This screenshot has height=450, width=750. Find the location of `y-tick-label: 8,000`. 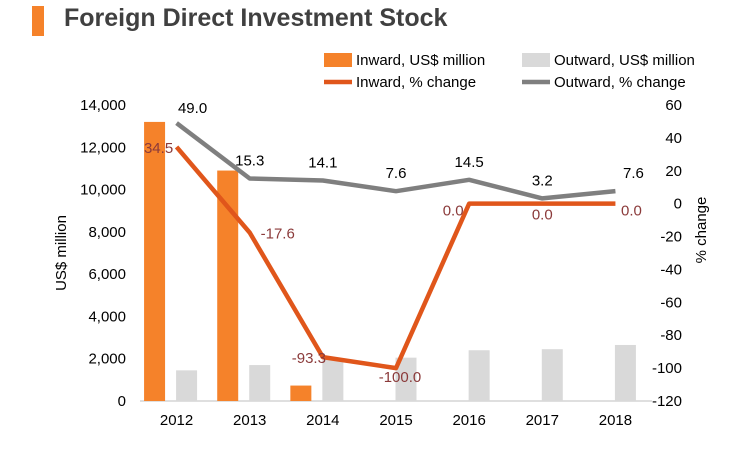

y-tick-label: 8,000 is located at coordinates (107, 232).